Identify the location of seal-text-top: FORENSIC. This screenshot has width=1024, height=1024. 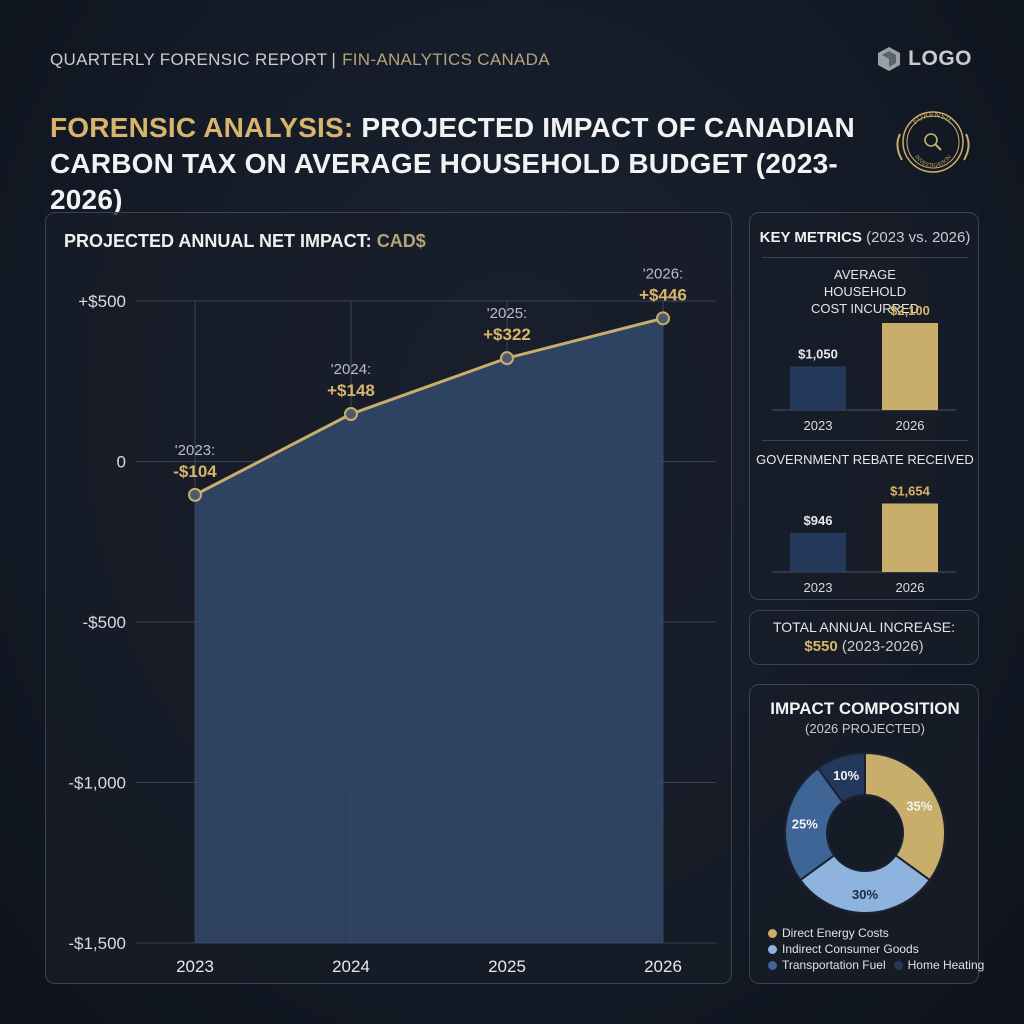
(933, 118).